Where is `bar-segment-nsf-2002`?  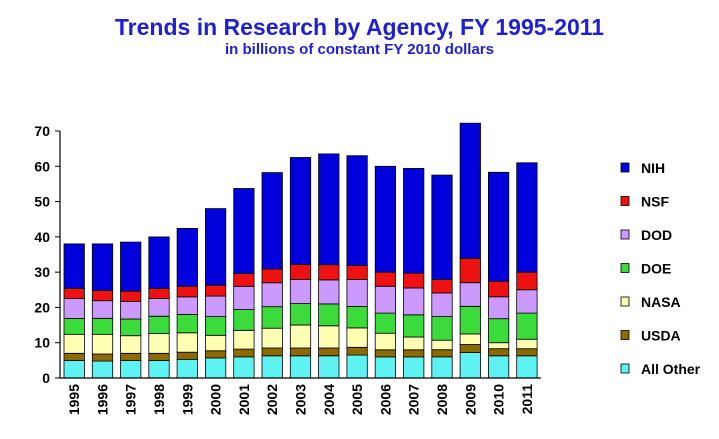
bar-segment-nsf-2002 is located at coordinates (272, 276).